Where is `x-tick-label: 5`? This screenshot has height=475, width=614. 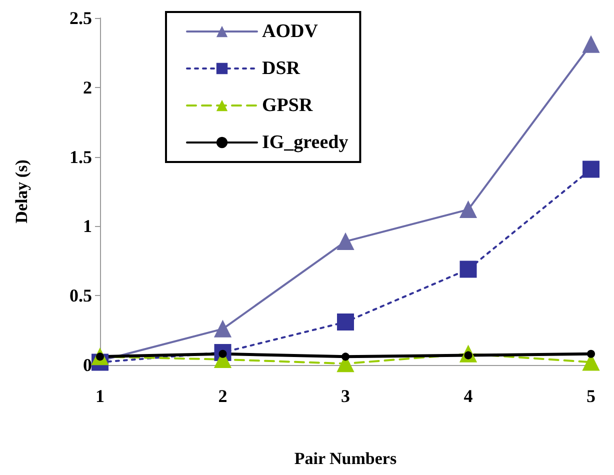 x-tick-label: 5 is located at coordinates (591, 396).